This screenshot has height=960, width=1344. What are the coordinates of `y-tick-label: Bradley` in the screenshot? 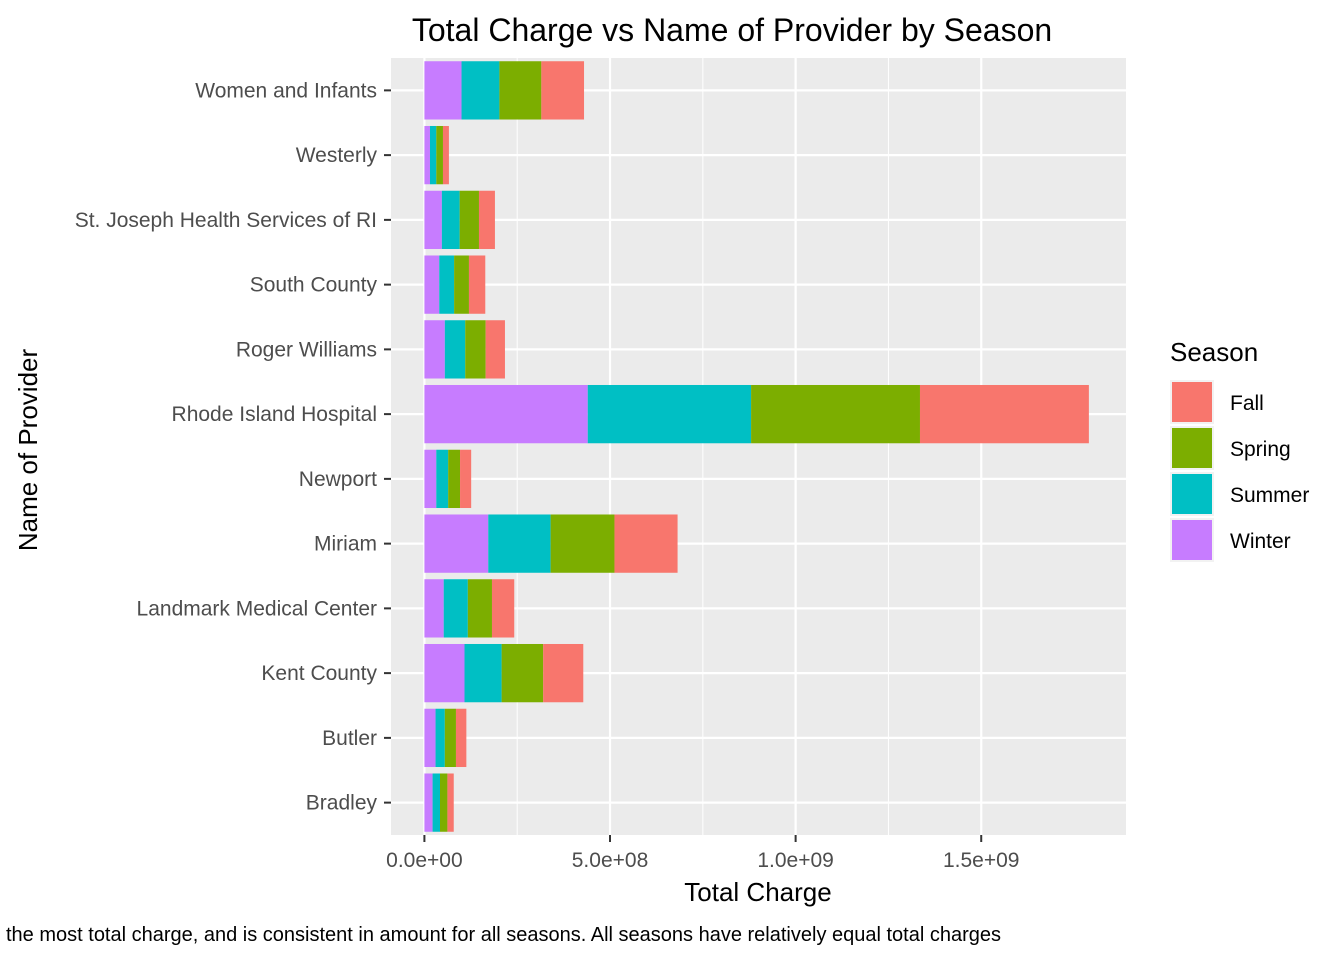 It's located at (342, 803).